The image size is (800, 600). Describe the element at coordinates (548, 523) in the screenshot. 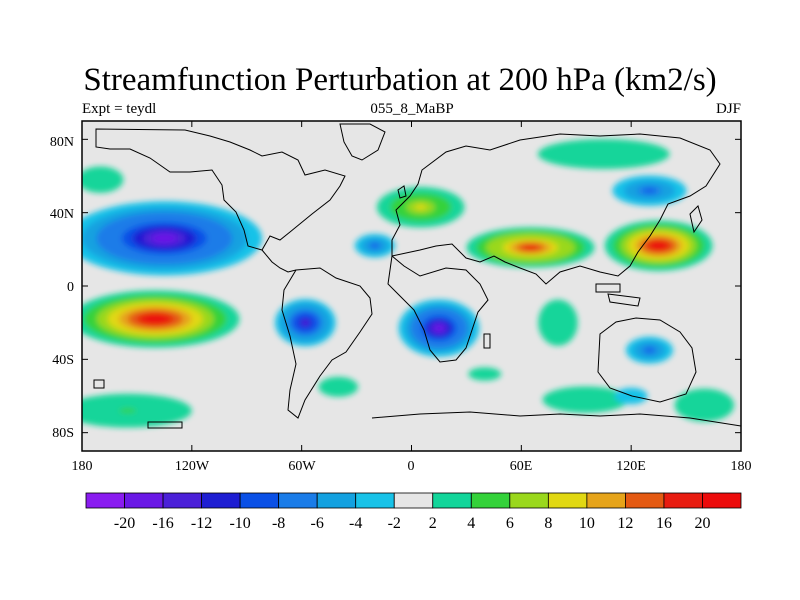

I see `colorbar-label: 8` at that location.